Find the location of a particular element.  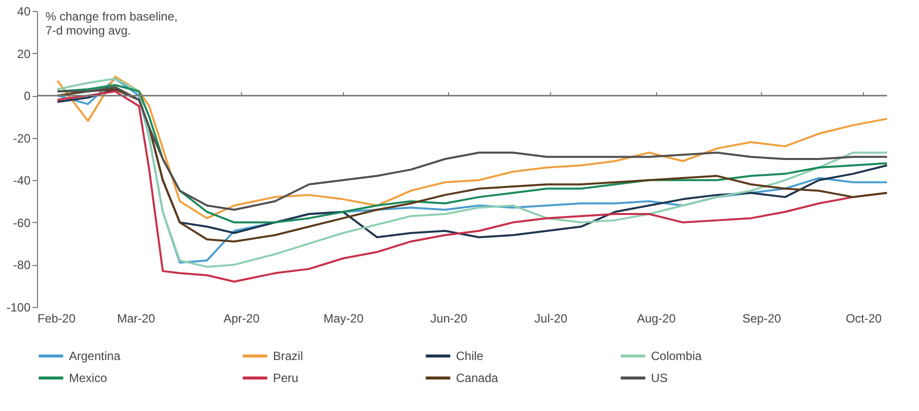

x-tick-label: Jul-20 is located at coordinates (551, 319).